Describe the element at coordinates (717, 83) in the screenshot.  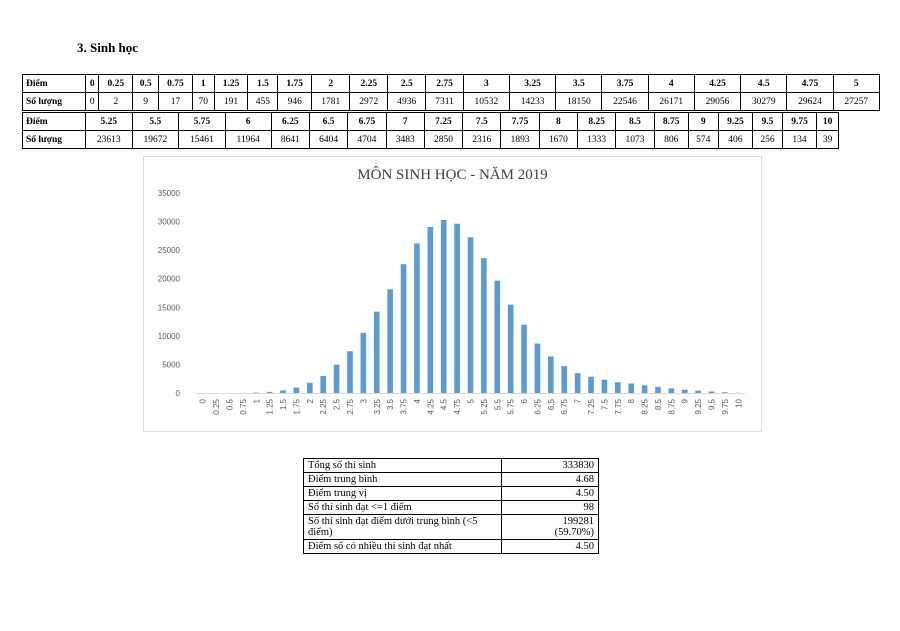
I see `score-cell: 4.25` at that location.